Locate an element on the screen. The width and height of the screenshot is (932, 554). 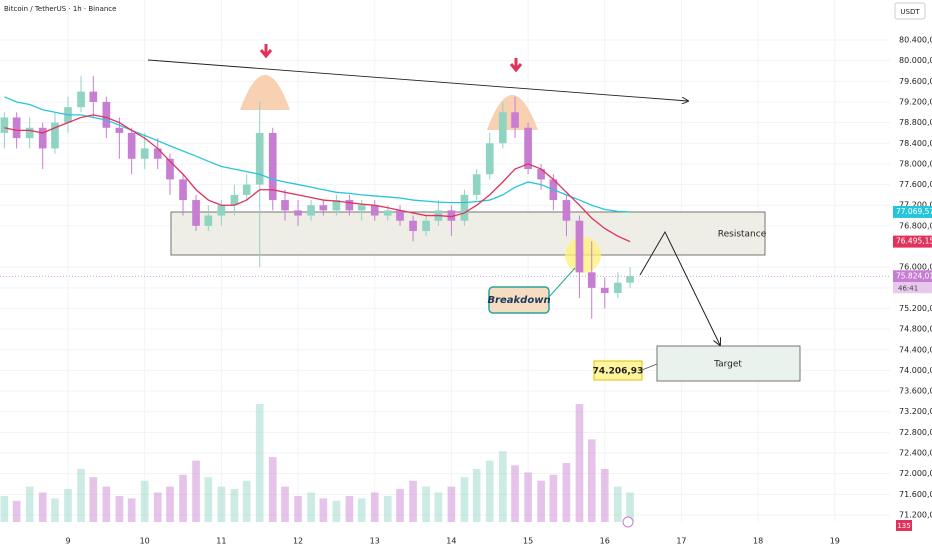
x-tick-label: 16 is located at coordinates (605, 541).